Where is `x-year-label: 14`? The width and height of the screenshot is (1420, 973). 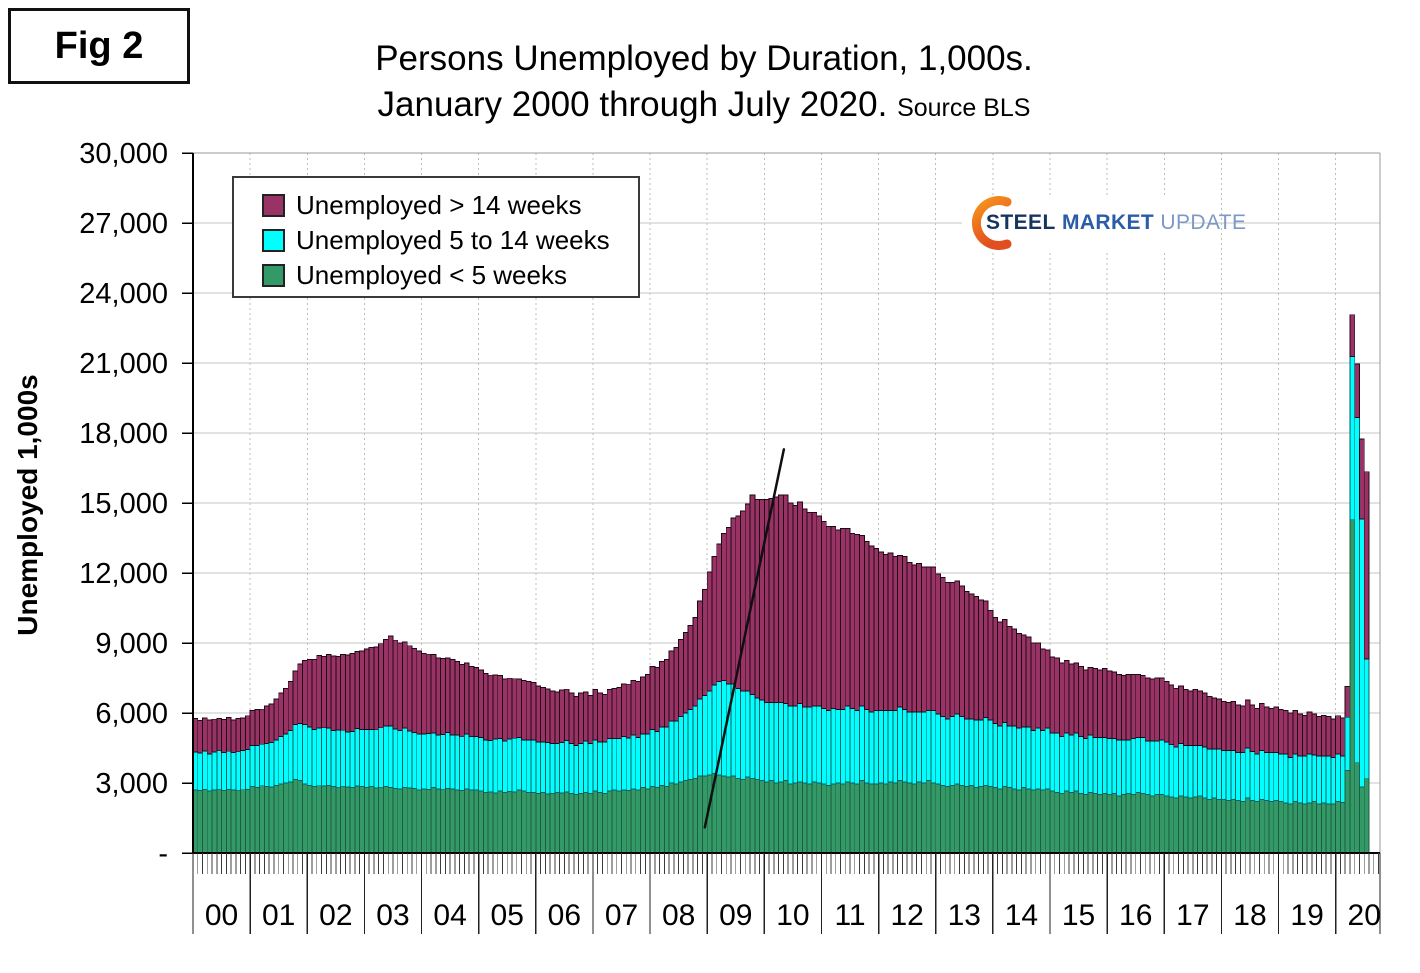 x-year-label: 14 is located at coordinates (1021, 915).